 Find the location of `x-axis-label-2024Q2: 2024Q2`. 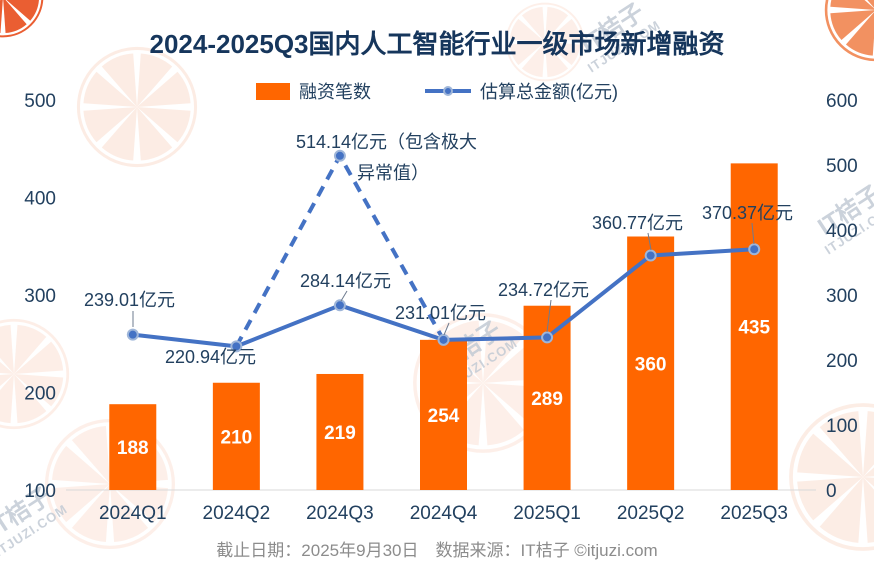

x-axis-label-2024Q2: 2024Q2 is located at coordinates (237, 513).